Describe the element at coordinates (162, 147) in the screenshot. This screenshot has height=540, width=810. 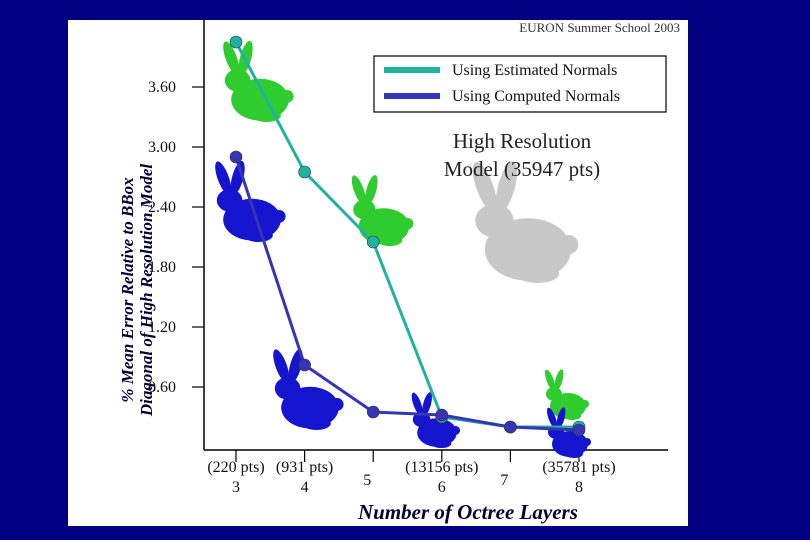
I see `y-tick-label: 3.00` at that location.